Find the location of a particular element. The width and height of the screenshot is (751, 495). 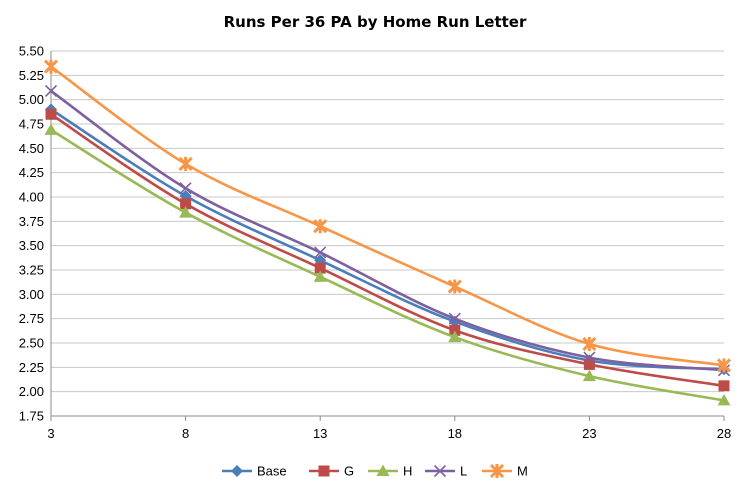

y-tick-label: 3.50 is located at coordinates (31, 245).